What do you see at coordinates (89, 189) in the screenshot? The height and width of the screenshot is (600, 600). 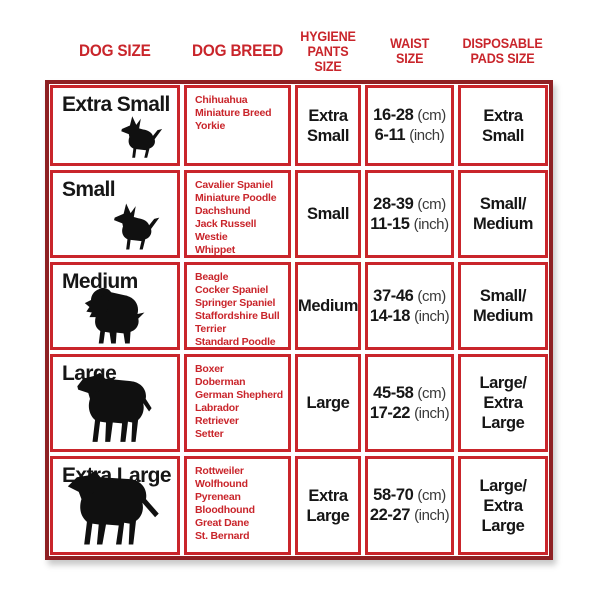 I see `row2-dog-size-label: Small` at bounding box center [89, 189].